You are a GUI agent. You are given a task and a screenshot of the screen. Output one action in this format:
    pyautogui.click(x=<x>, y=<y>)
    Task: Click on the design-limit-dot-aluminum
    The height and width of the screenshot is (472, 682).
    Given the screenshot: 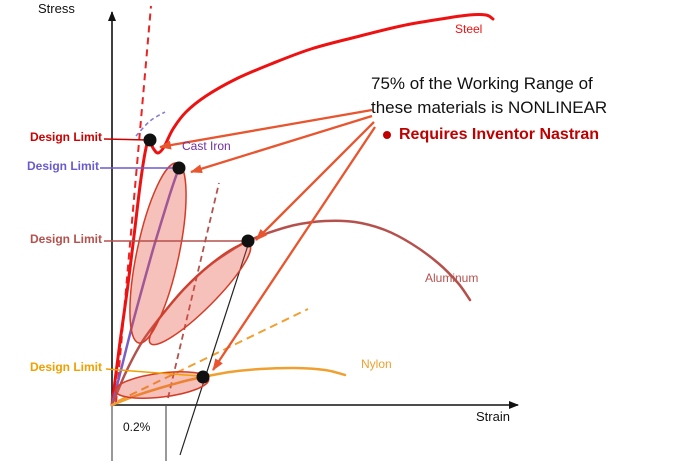 What is the action you would take?
    pyautogui.click(x=248, y=241)
    